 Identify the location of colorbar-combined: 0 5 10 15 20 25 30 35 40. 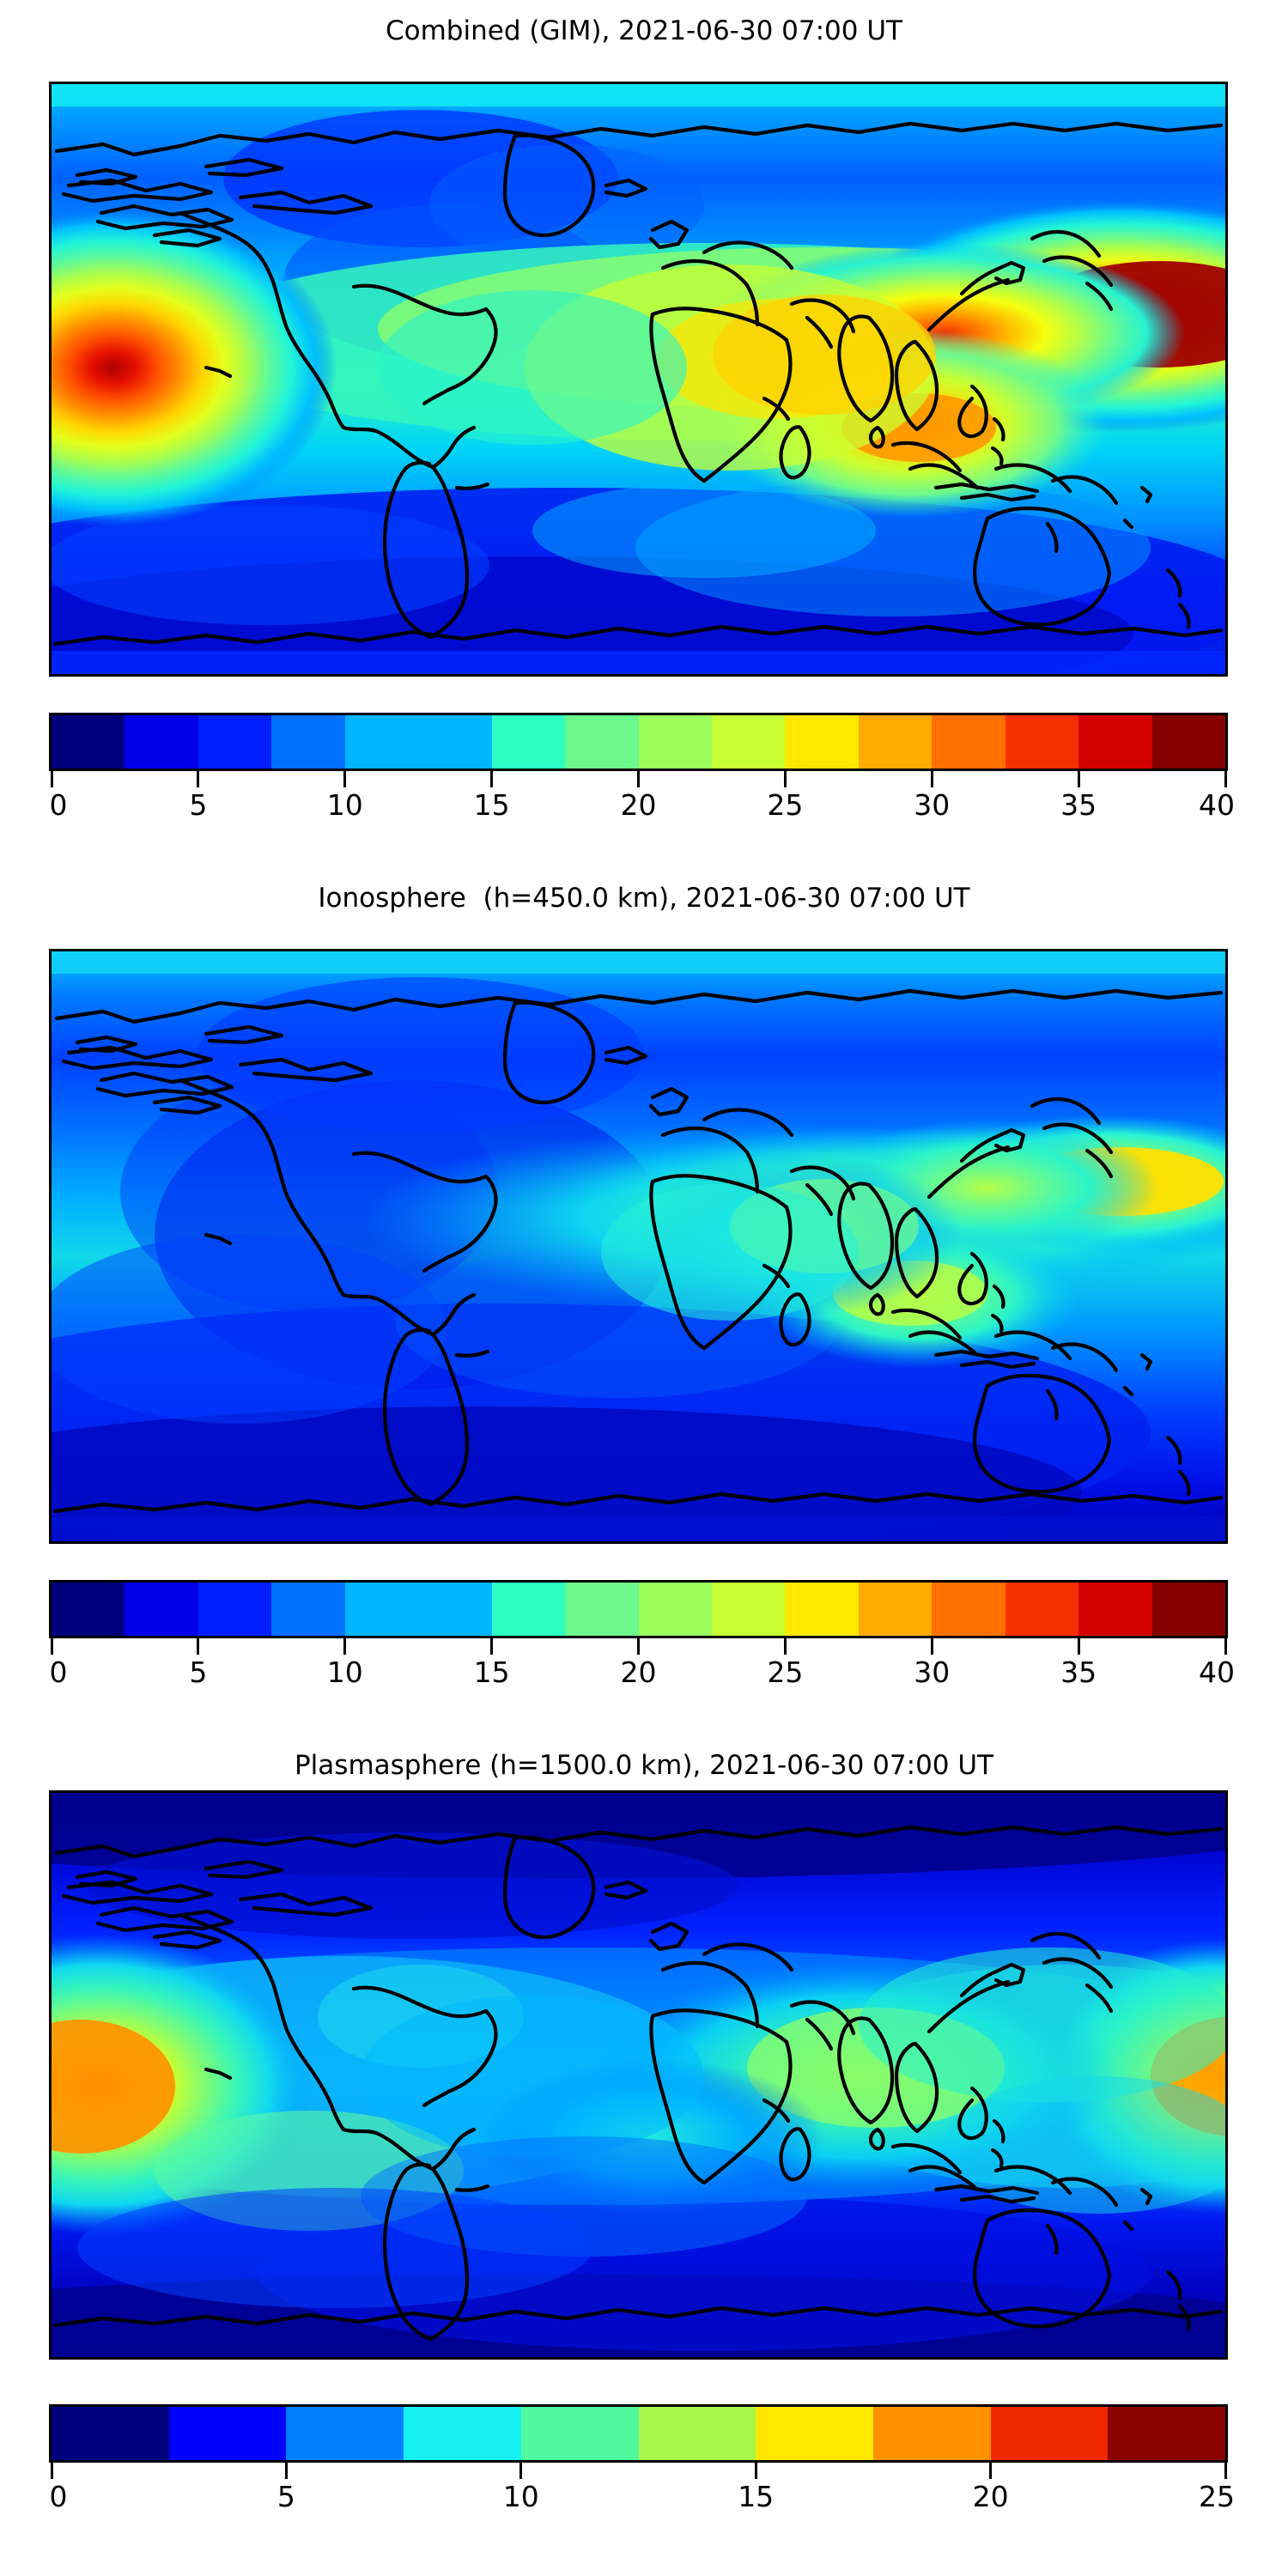
(642, 770).